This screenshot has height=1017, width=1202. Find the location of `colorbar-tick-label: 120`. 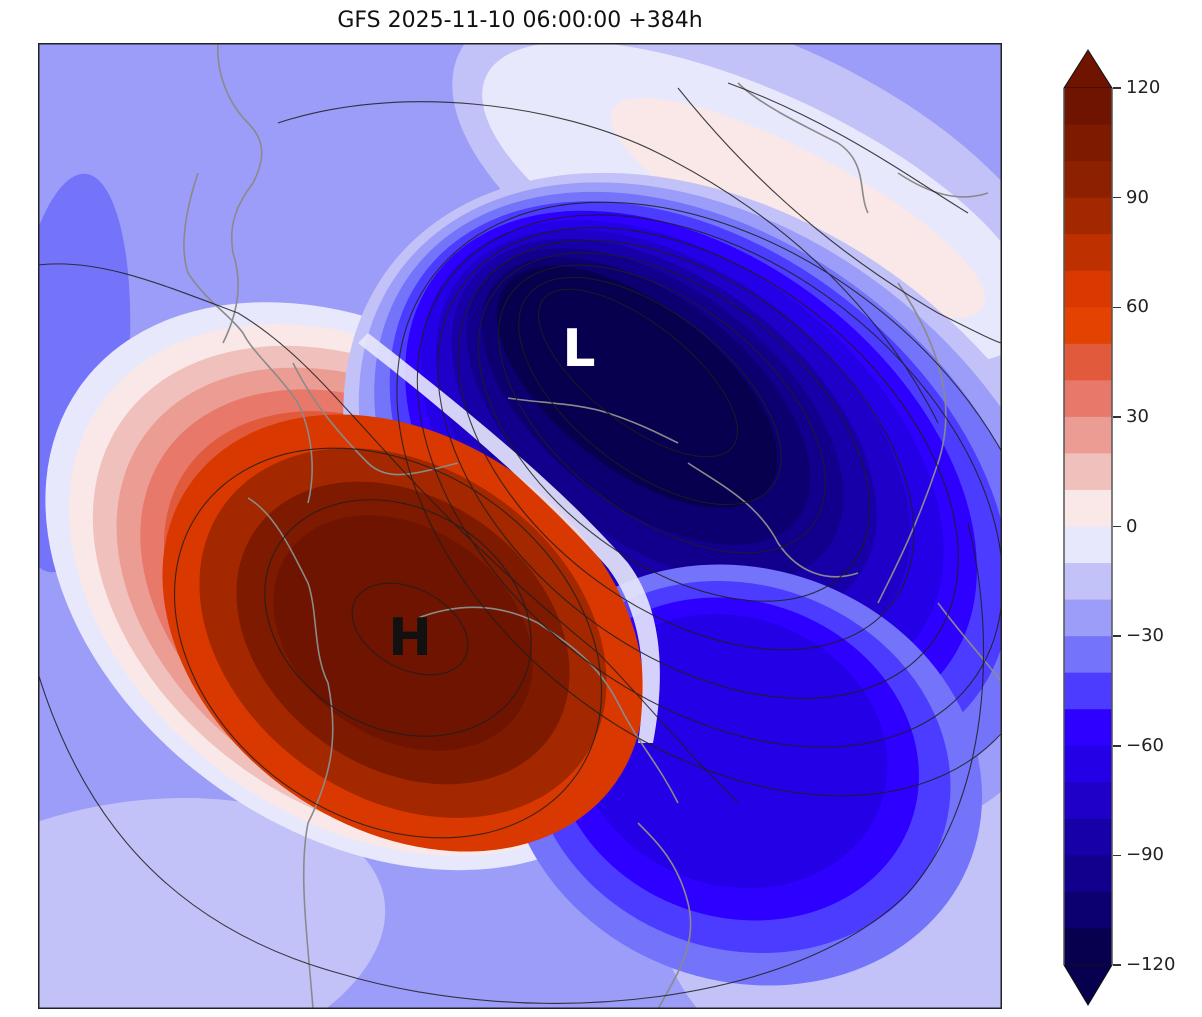

colorbar-tick-label: 120 is located at coordinates (1143, 87).